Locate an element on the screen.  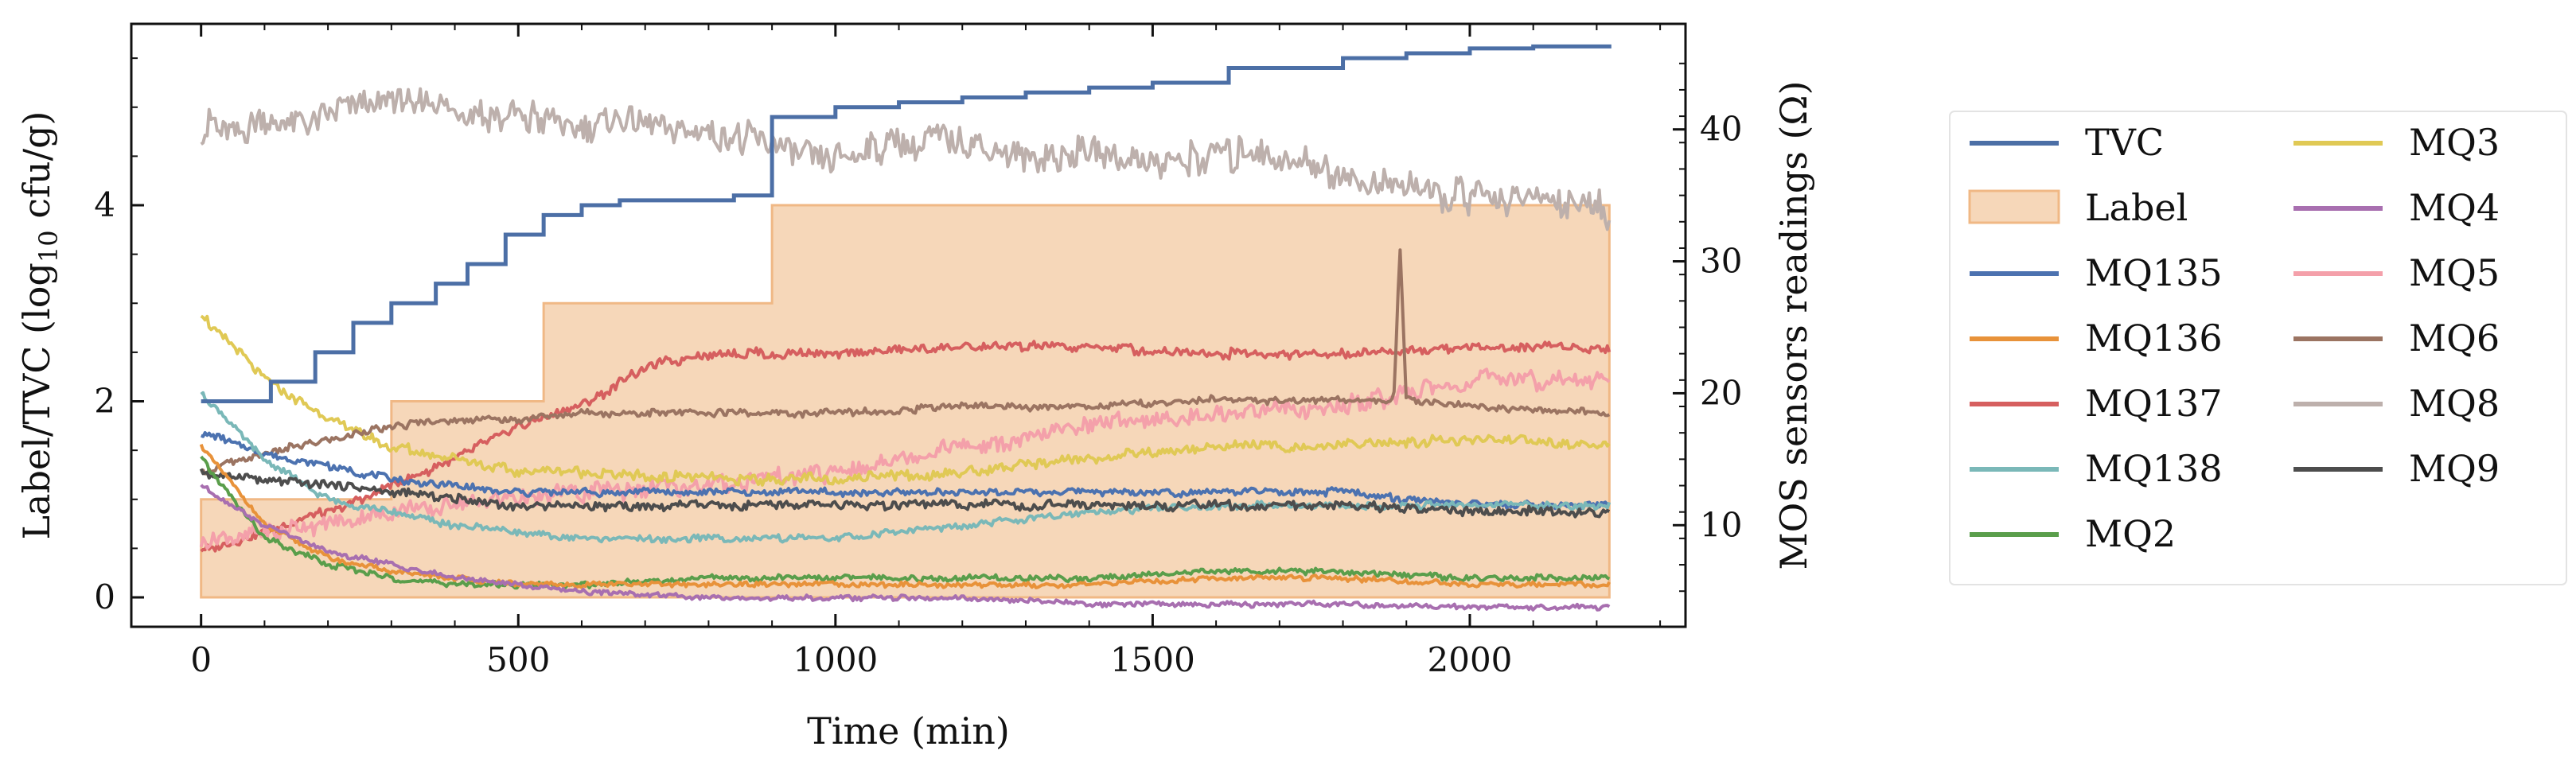
legend-item-mq135: MQ135 is located at coordinates (2096, 272).